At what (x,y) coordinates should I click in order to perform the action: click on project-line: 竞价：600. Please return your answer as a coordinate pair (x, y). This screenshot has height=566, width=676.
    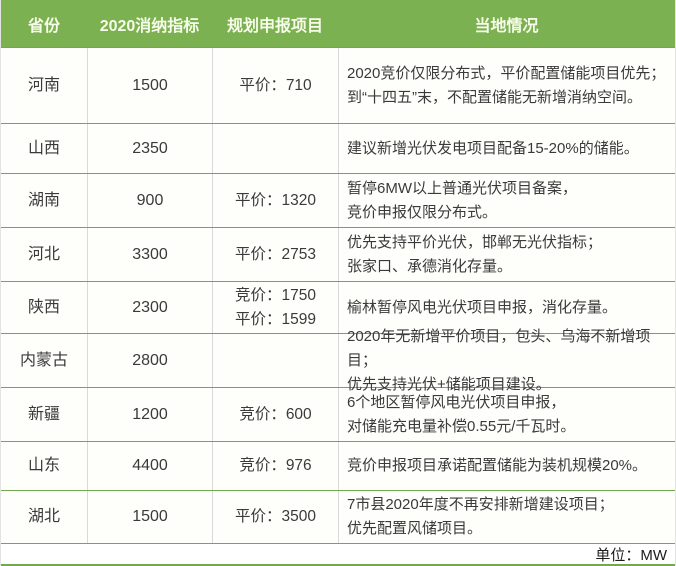
    Looking at the image, I should click on (275, 414).